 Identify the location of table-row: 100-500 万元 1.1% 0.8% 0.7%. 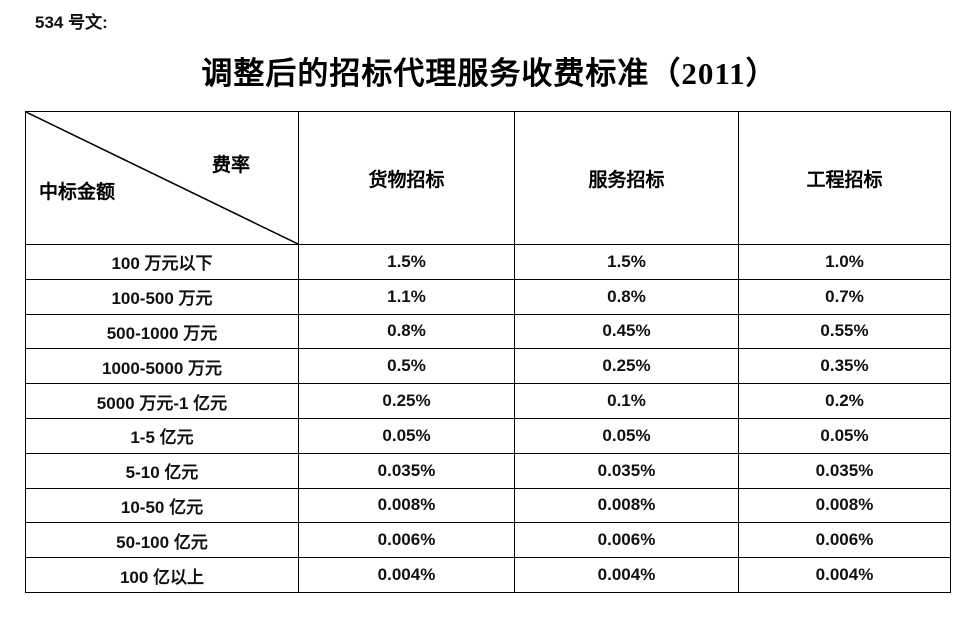
(488, 296).